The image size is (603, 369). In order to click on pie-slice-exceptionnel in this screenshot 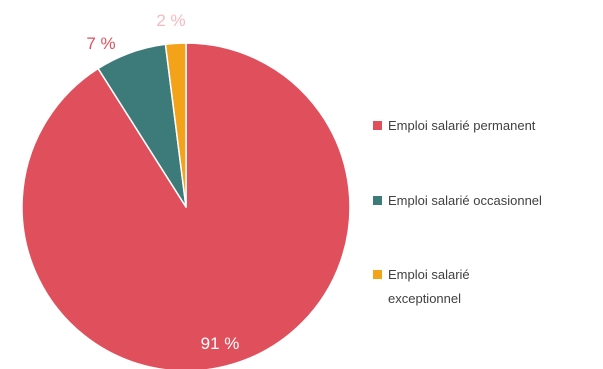, I will do `click(175, 125)`.